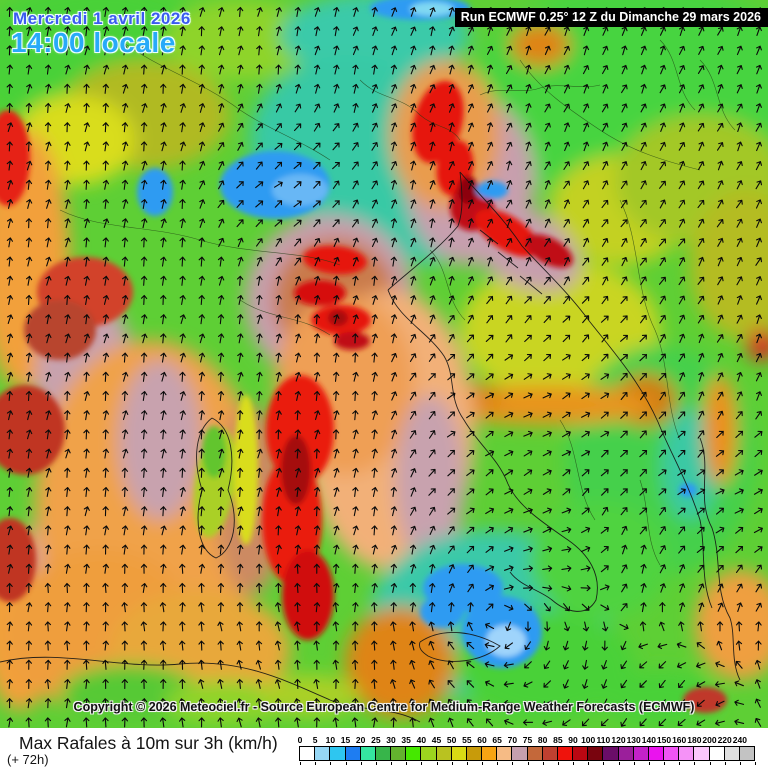 Image resolution: width=768 pixels, height=768 pixels. Describe the element at coordinates (436, 740) in the screenshot. I see `scale-label: 45` at that location.